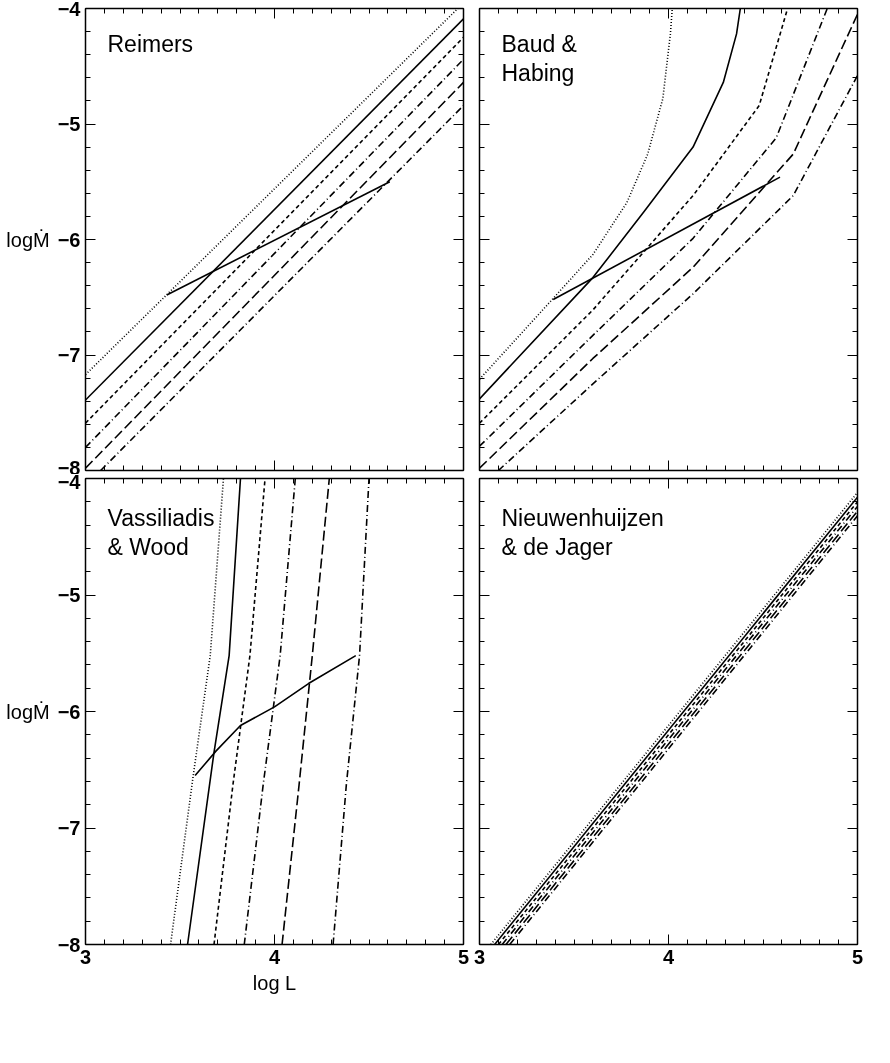  Describe the element at coordinates (582, 532) in the screenshot. I see `text: Nieuwenhuijzen & de Jager` at that location.